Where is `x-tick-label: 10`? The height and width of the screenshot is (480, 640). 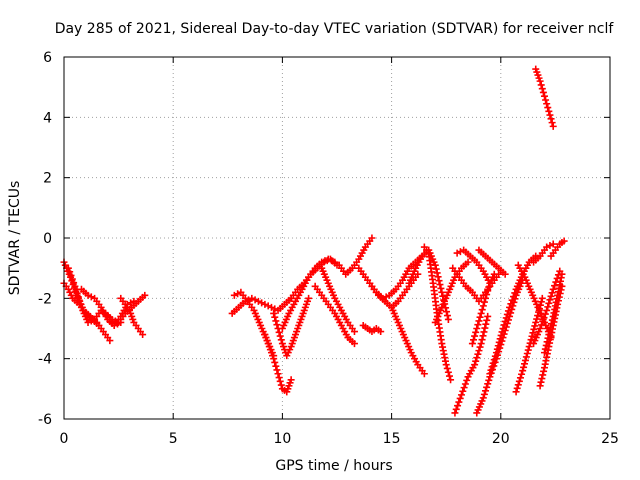
x-tick-label: 10 is located at coordinates (282, 439).